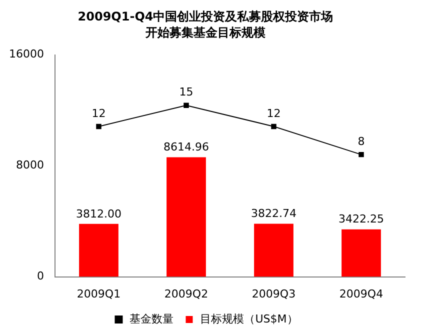 This screenshot has width=435, height=335. I want to click on data-label: 3422.25, so click(361, 219).